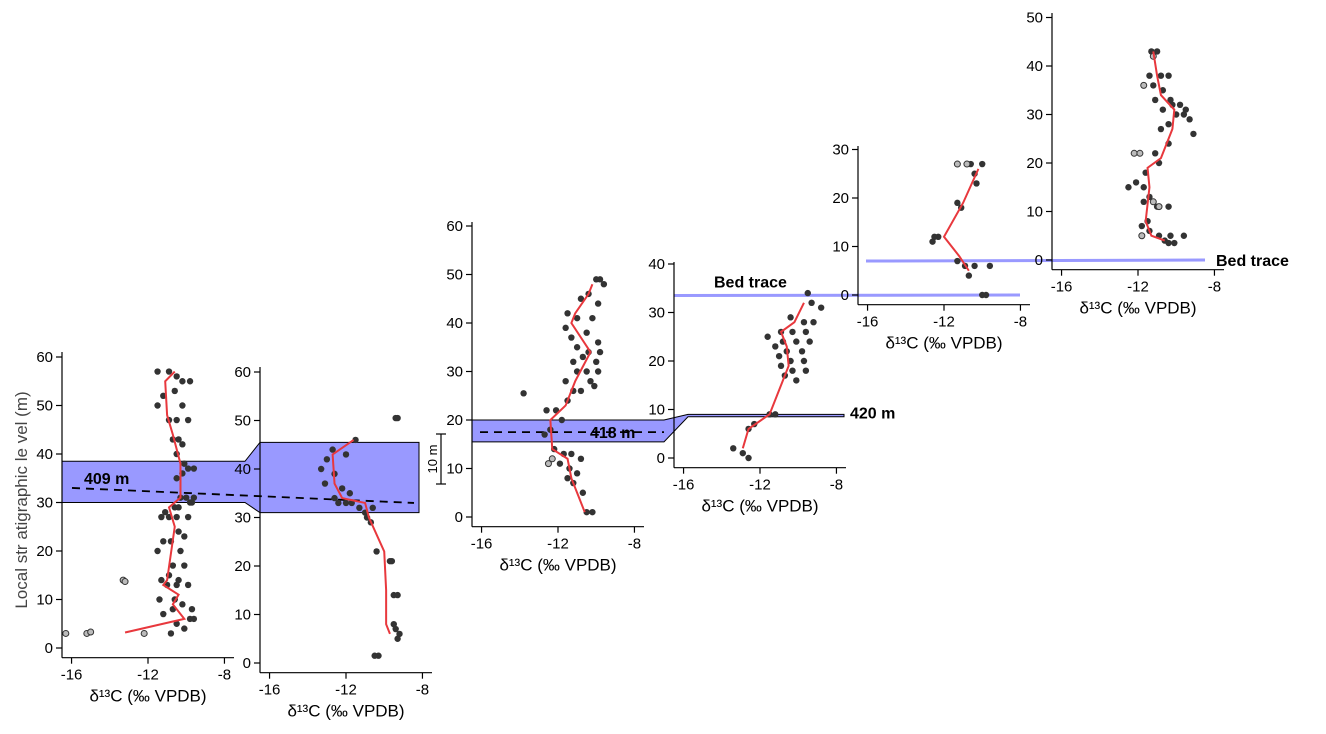  What do you see at coordinates (483, 454) in the screenshot?
I see `dashed-levels: 409 m 418 m 420 m` at bounding box center [483, 454].